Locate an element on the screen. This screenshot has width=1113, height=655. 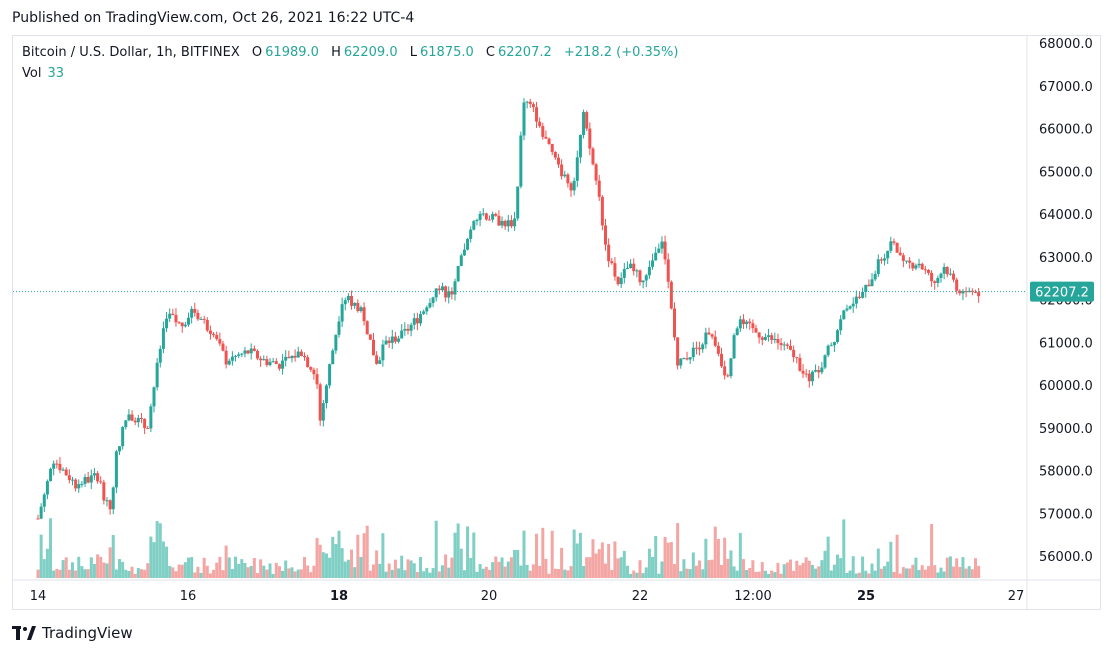
last-price-badge is located at coordinates (1062, 291).